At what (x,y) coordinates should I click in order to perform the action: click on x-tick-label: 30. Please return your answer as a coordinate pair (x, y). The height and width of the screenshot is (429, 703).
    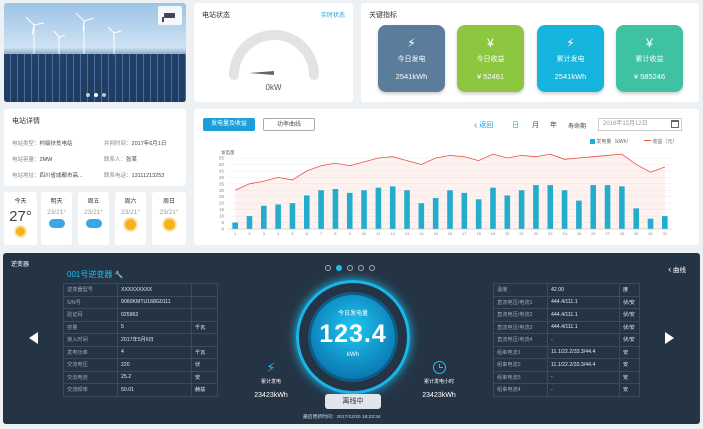
    Looking at the image, I should click on (650, 233).